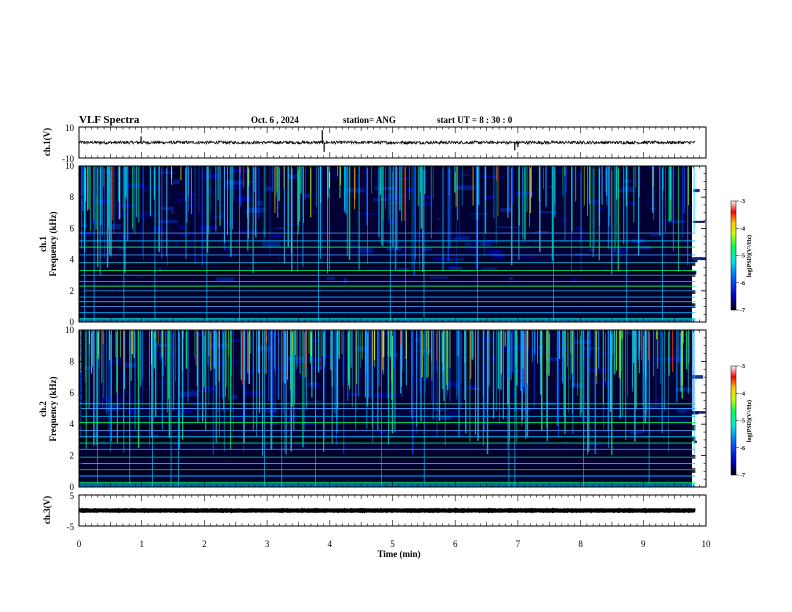 The image size is (792, 612). I want to click on ch3-ytick-bottom: -5, so click(71, 527).